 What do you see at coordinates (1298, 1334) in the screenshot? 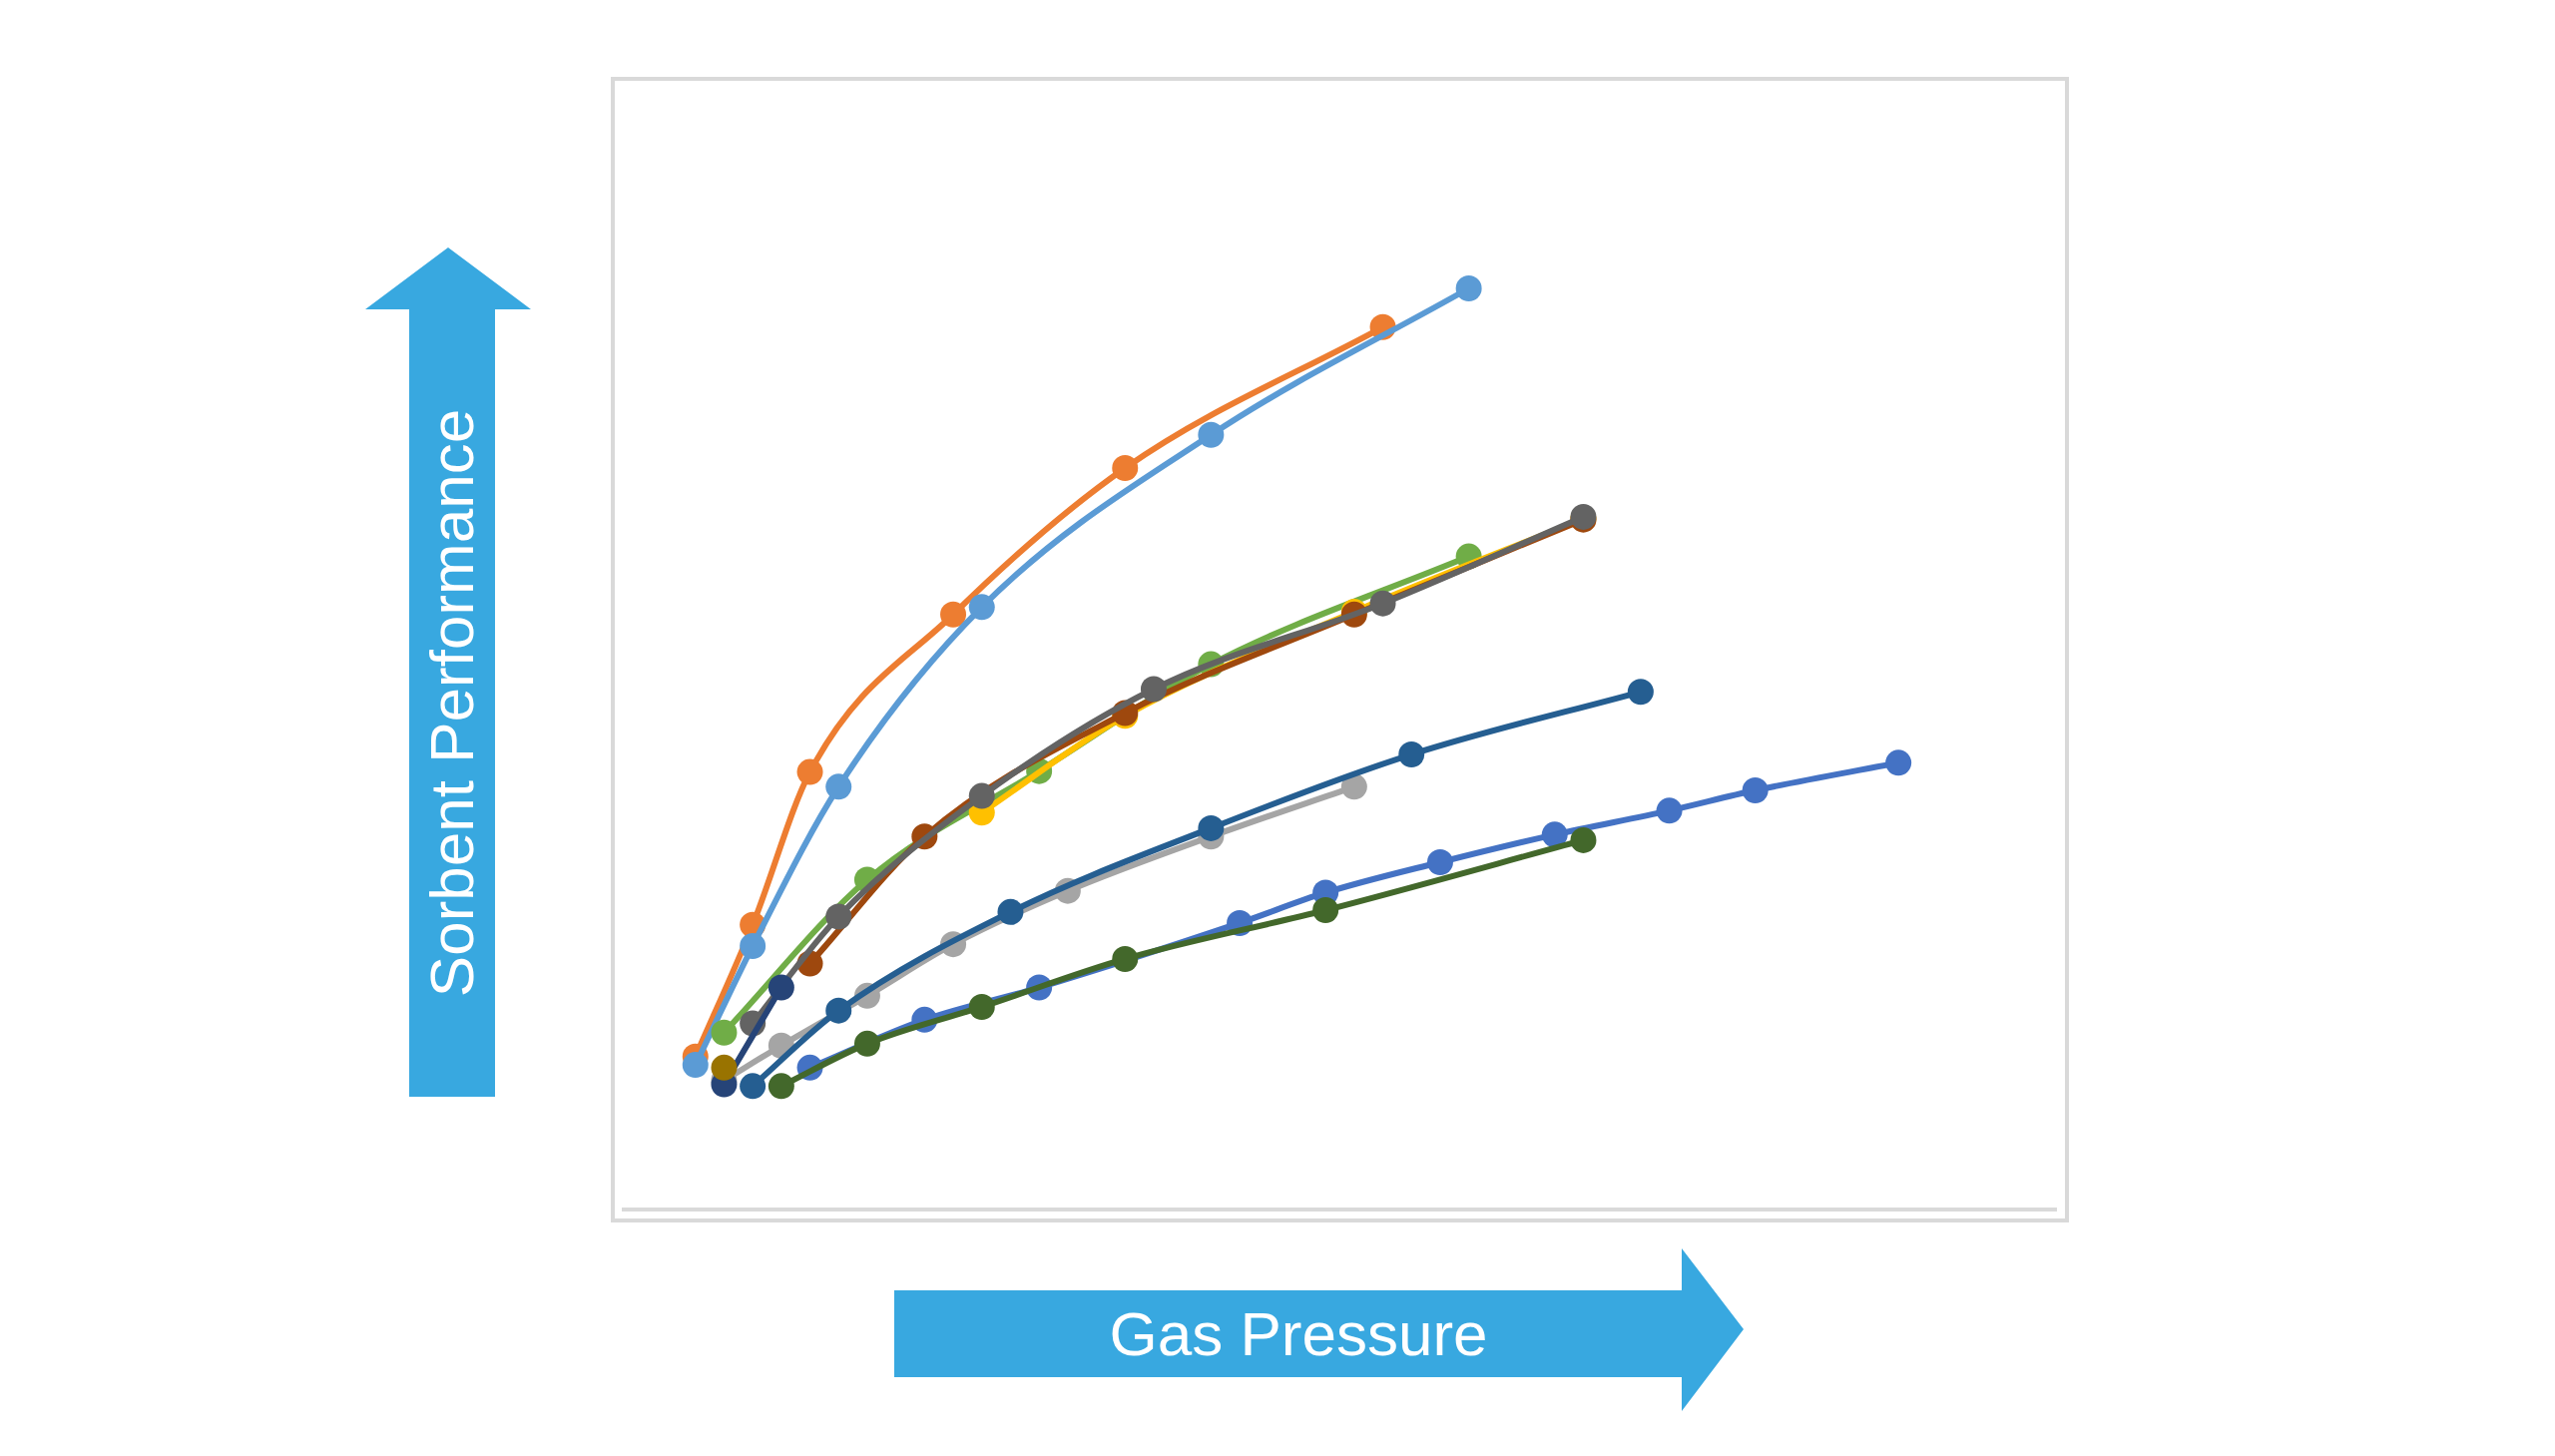
I see `x-axis-title: Gas Pressure` at bounding box center [1298, 1334].